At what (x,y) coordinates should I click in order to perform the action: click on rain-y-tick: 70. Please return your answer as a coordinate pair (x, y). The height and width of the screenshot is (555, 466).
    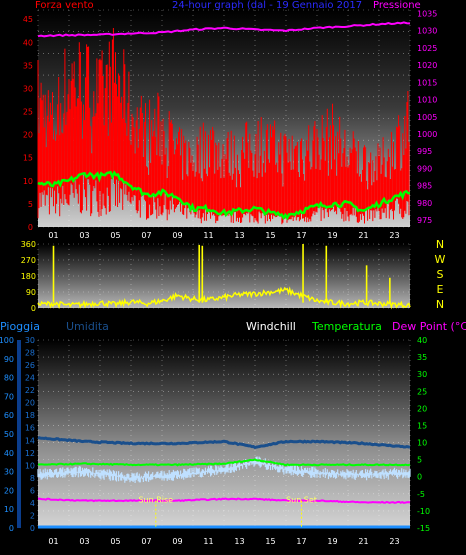
    Looking at the image, I should click on (9, 396).